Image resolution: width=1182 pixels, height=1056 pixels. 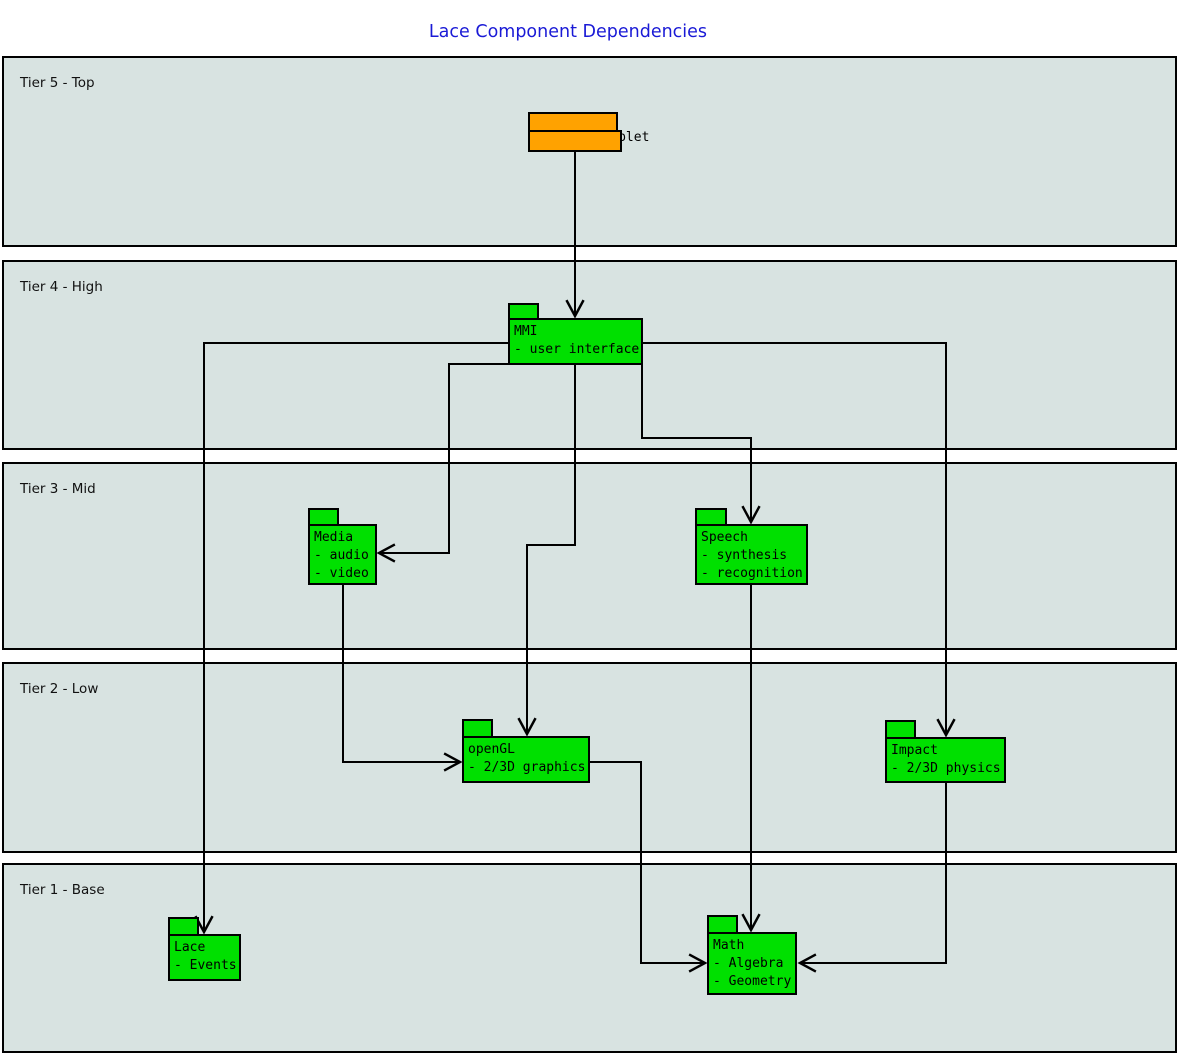 What do you see at coordinates (752, 573) in the screenshot?
I see `component-speech-detail-2: - recognition` at bounding box center [752, 573].